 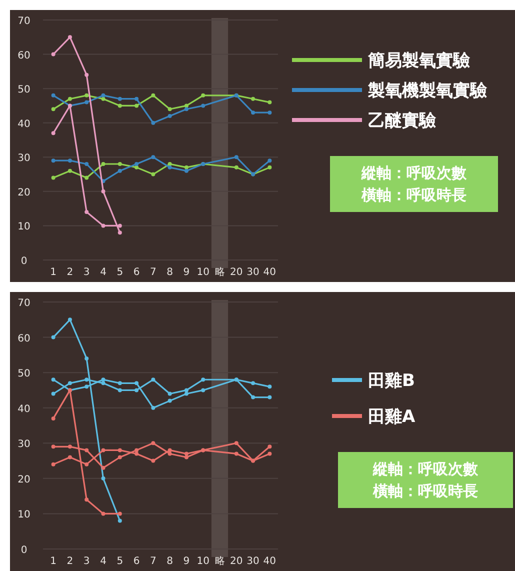 I want to click on legend-label: 簡易製氧實驗, so click(x=419, y=61).